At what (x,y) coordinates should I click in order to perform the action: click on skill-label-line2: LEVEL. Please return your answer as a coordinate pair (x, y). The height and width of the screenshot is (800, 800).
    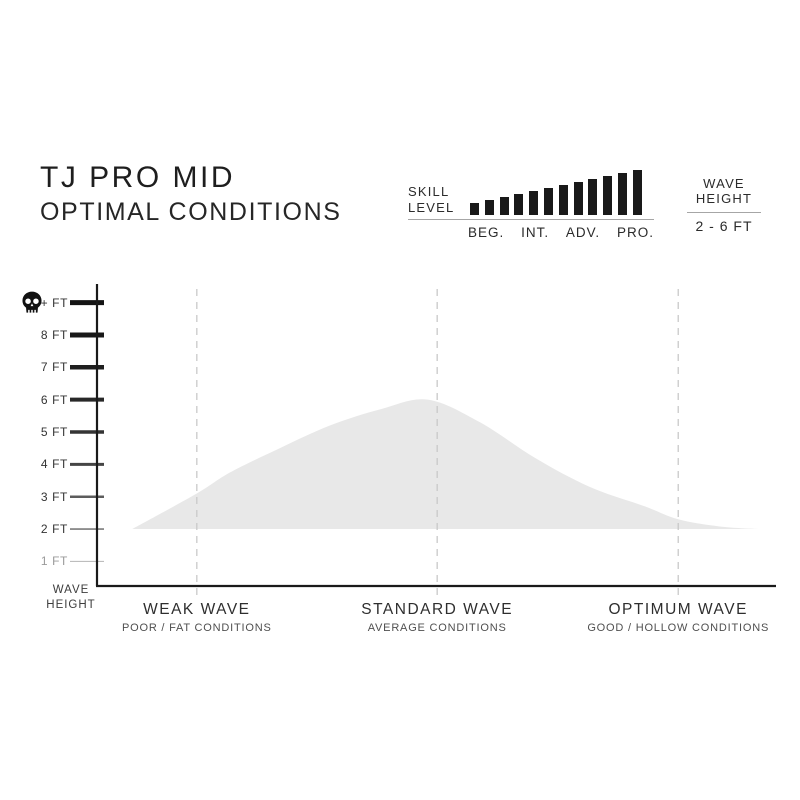
    Looking at the image, I should click on (431, 207).